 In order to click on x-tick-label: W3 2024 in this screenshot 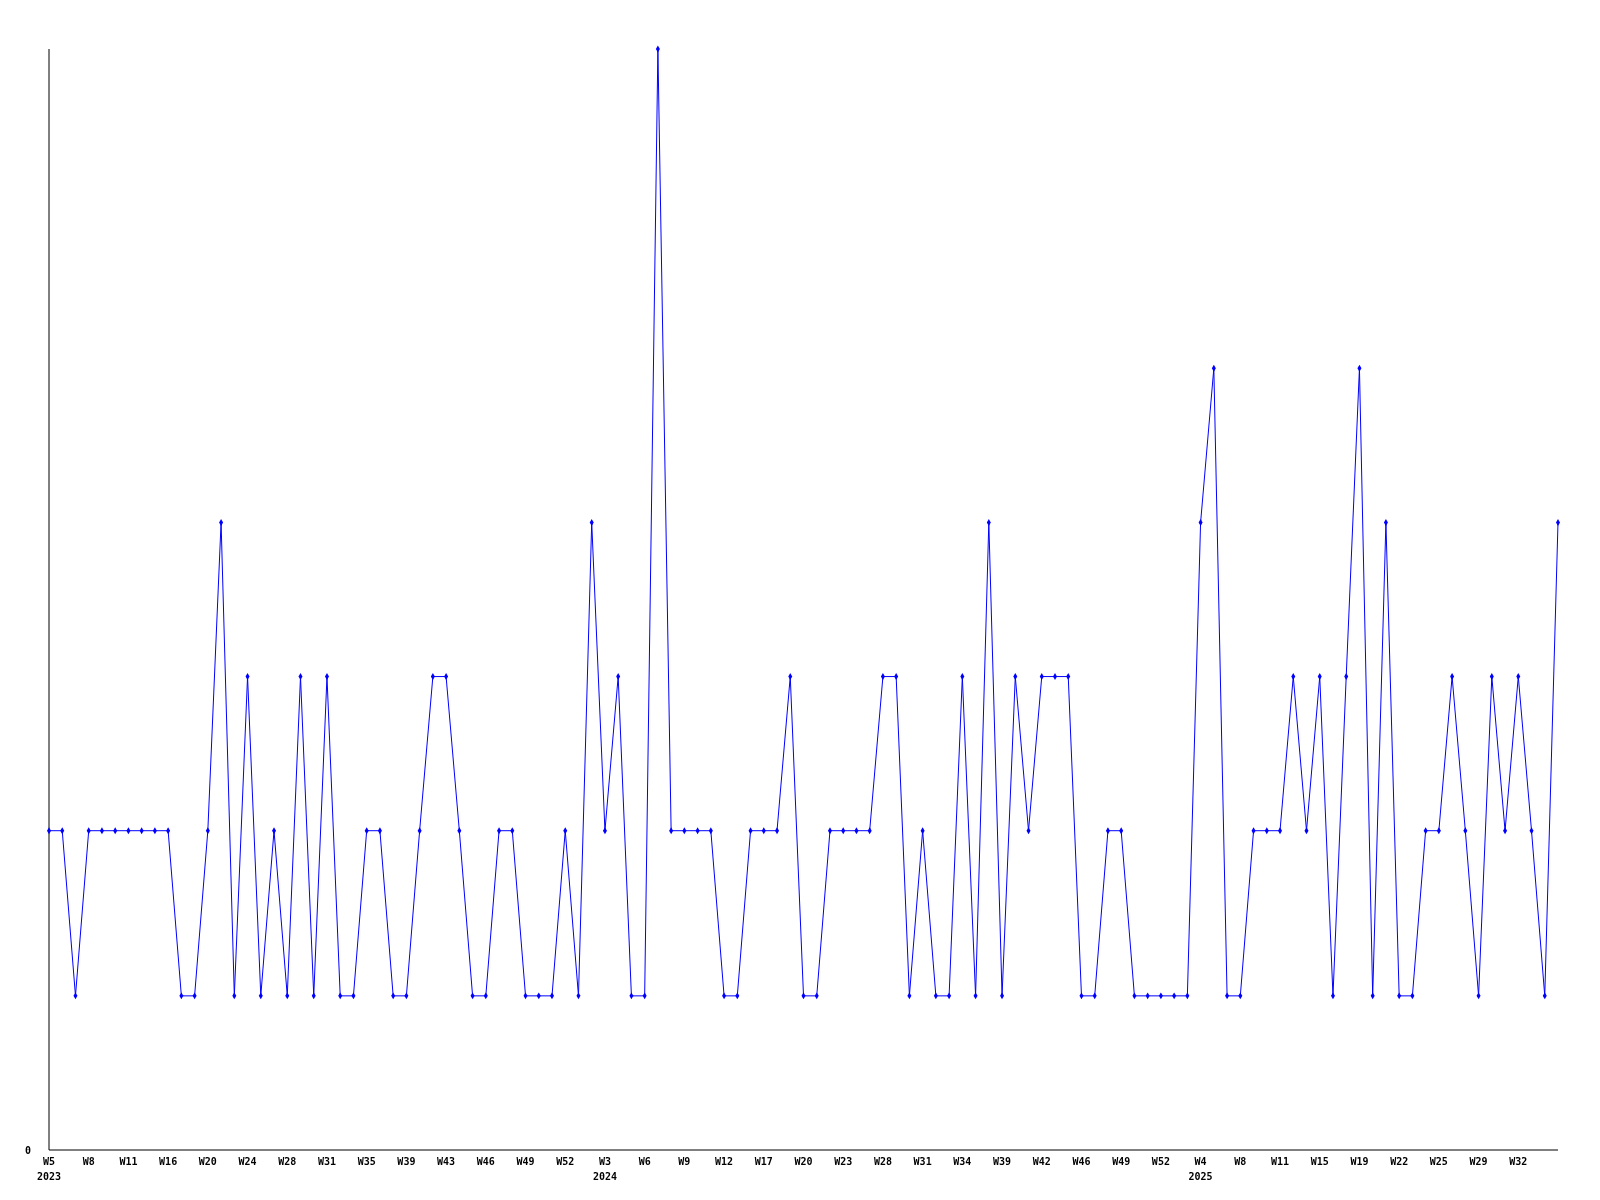, I will do `click(604, 1169)`.